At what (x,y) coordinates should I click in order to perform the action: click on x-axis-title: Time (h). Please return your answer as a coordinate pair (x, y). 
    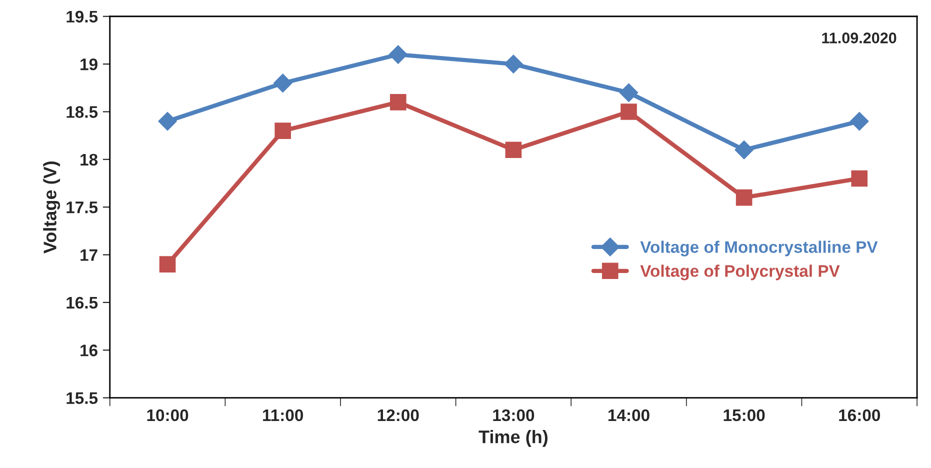
    Looking at the image, I should click on (513, 438).